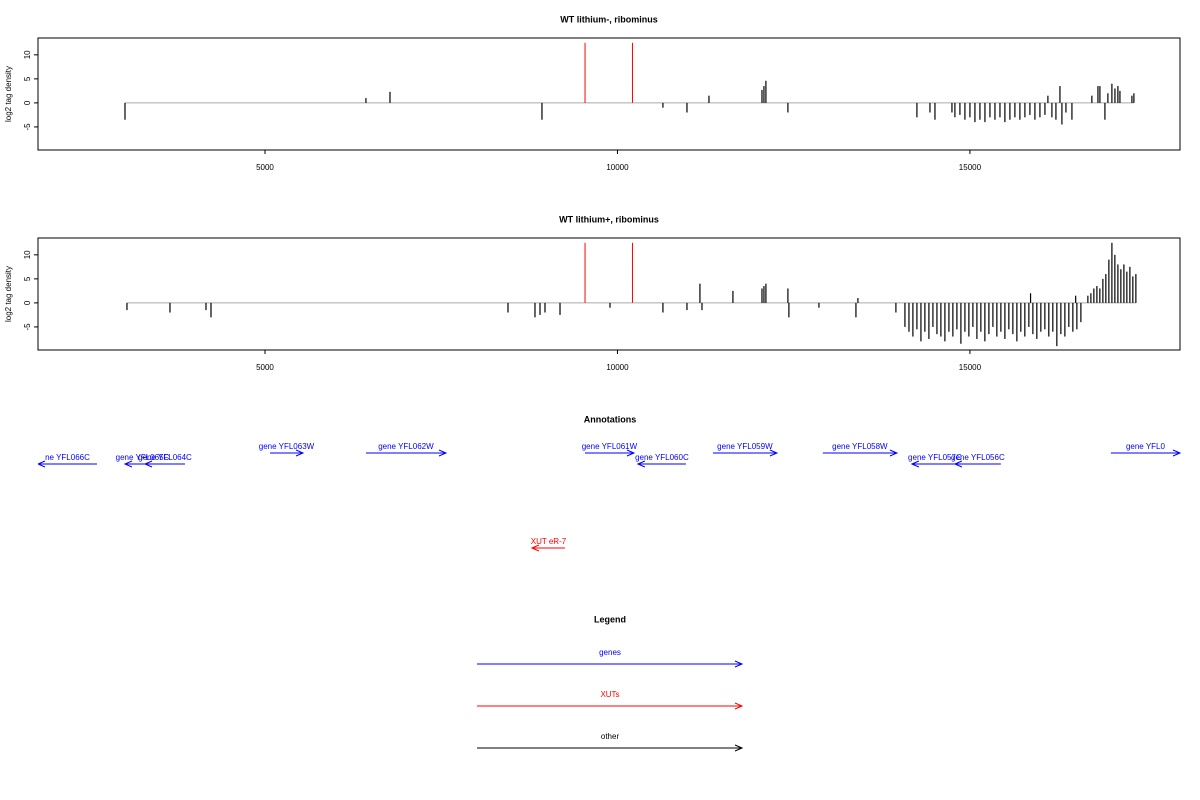 The width and height of the screenshot is (1200, 800). Describe the element at coordinates (610, 419) in the screenshot. I see `annotations-title: Annotations` at that location.